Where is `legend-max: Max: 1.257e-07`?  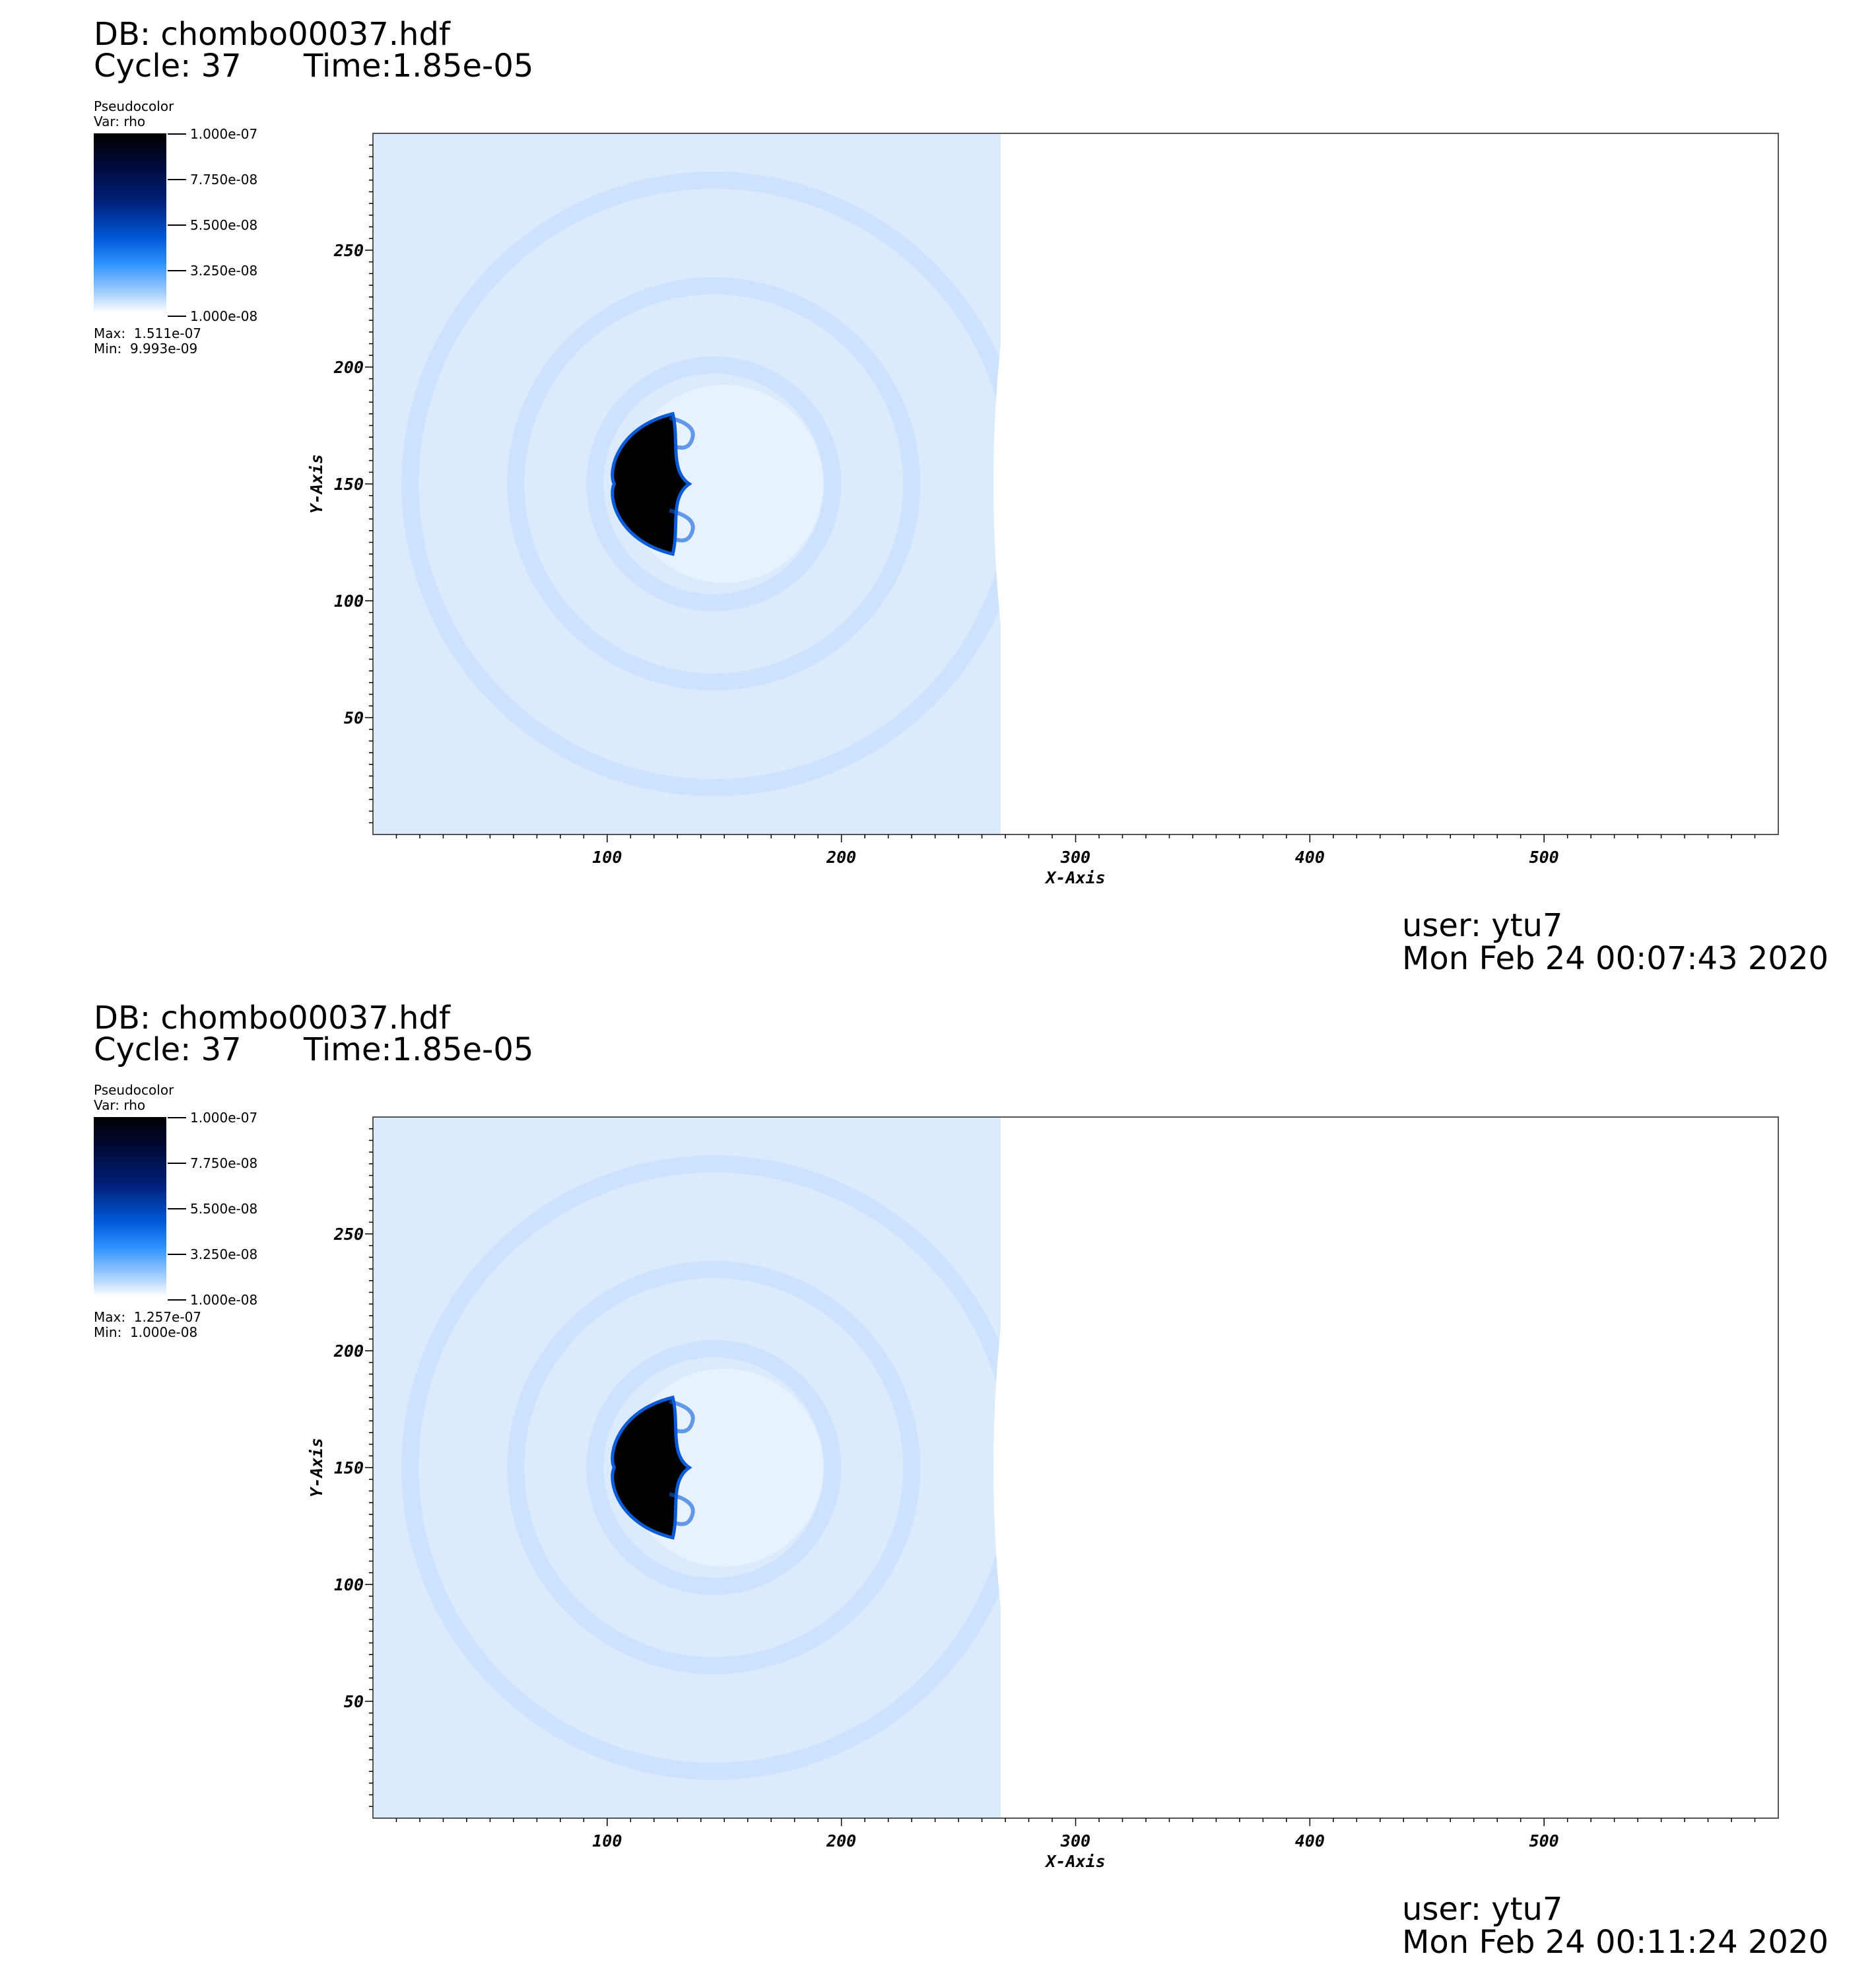 legend-max: Max: 1.257e-07 is located at coordinates (148, 1317).